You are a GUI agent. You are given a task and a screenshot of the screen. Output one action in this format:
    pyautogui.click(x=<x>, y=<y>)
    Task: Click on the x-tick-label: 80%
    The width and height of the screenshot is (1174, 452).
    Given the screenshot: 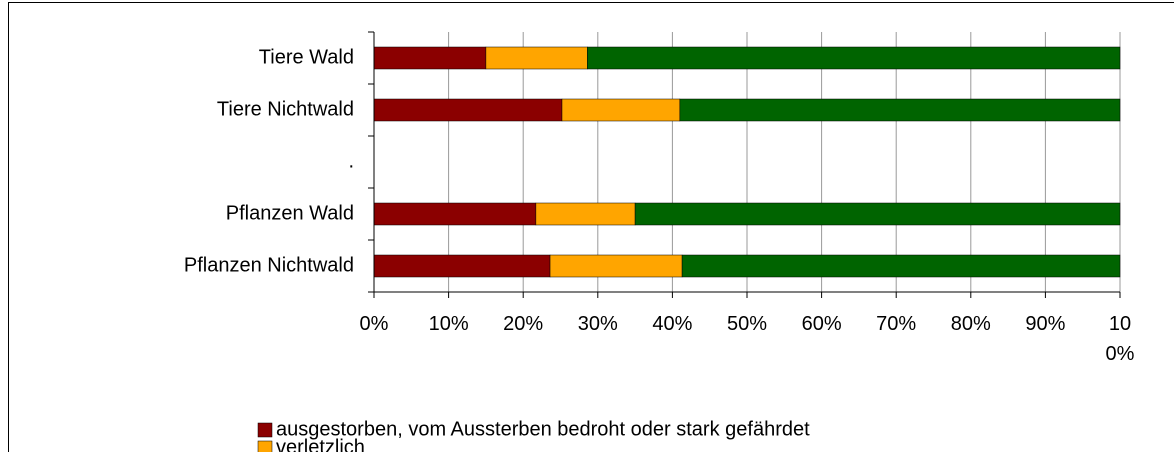 What is the action you would take?
    pyautogui.click(x=970, y=324)
    